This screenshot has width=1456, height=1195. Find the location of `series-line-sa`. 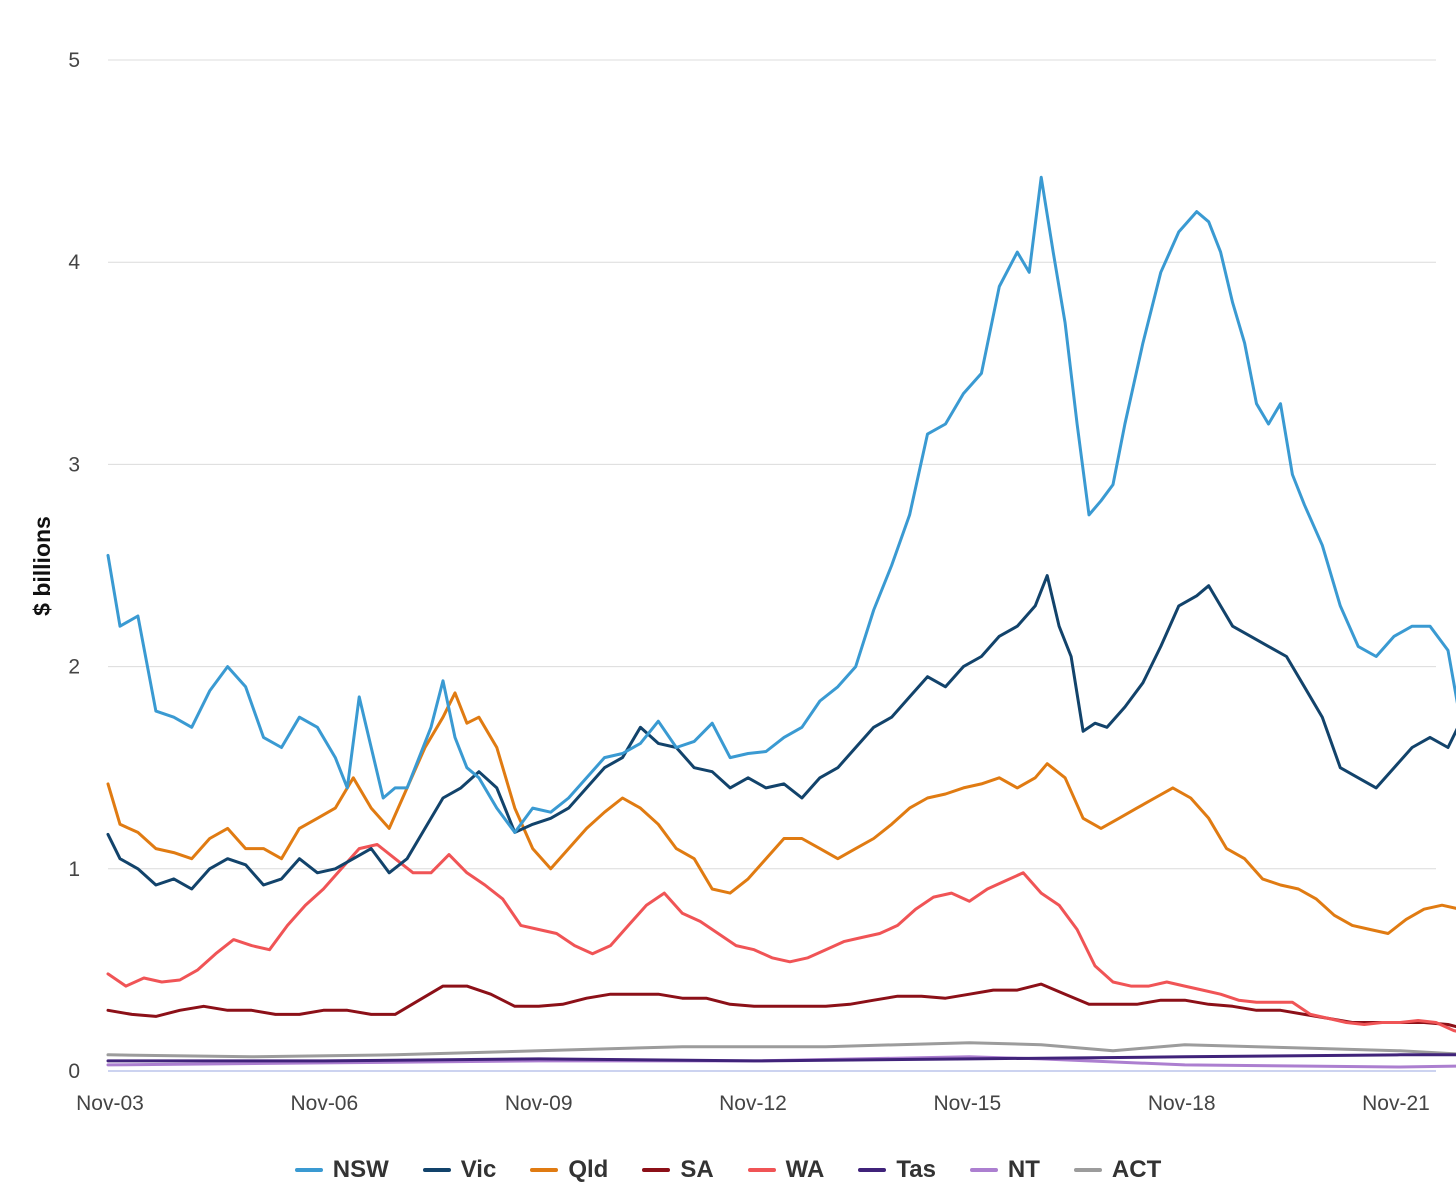

series-line-sa is located at coordinates (781, 1005).